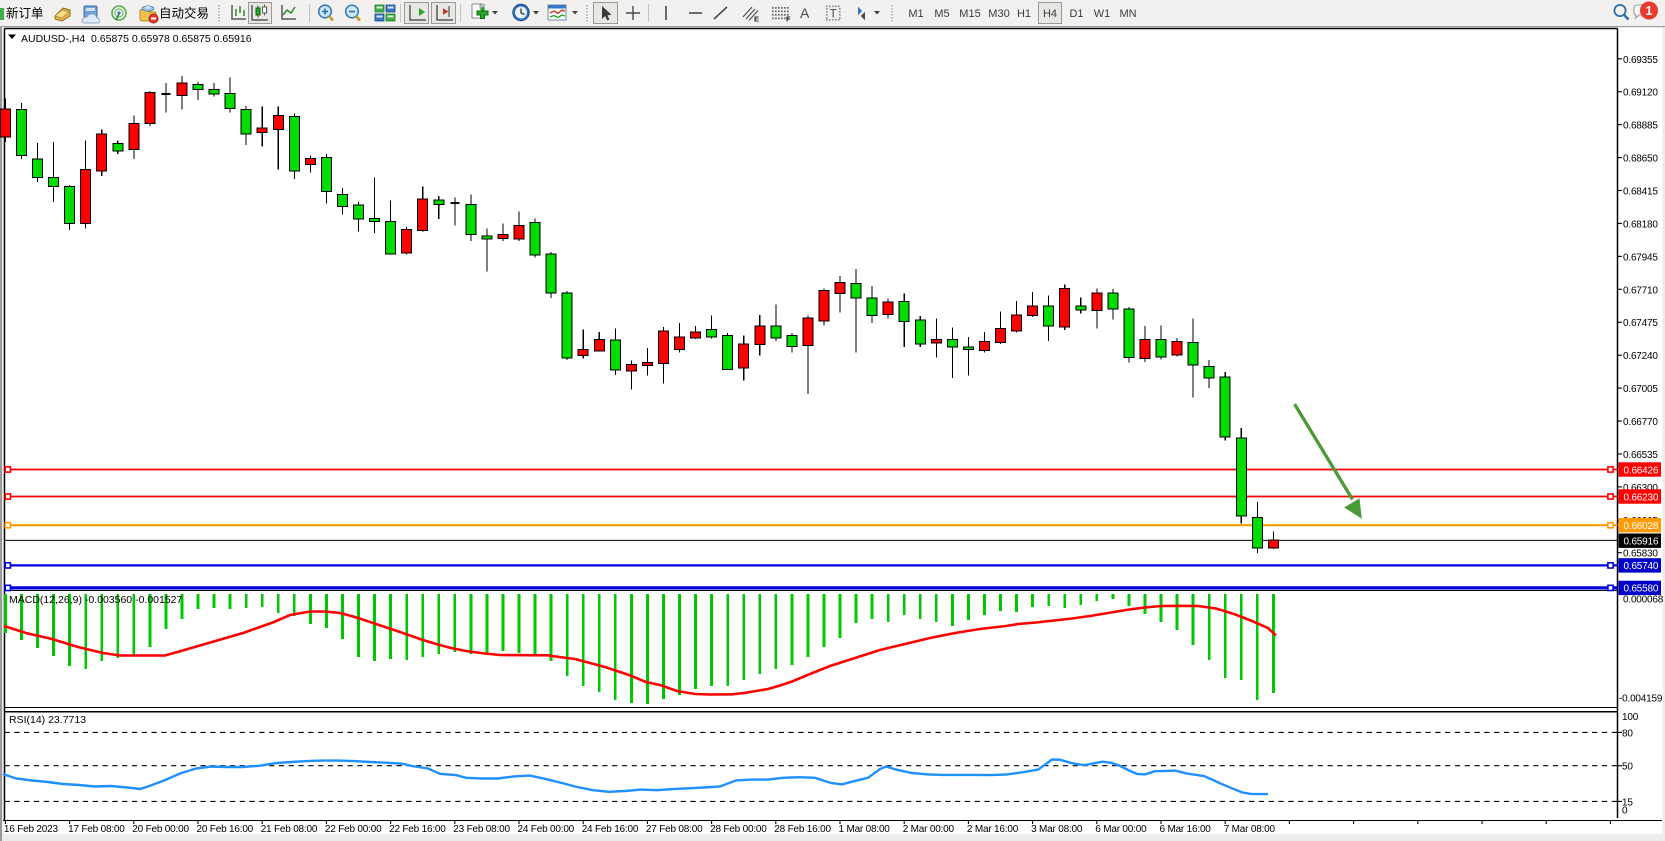 The image size is (1665, 841). What do you see at coordinates (834, 14) in the screenshot?
I see `svg-text: T` at bounding box center [834, 14].